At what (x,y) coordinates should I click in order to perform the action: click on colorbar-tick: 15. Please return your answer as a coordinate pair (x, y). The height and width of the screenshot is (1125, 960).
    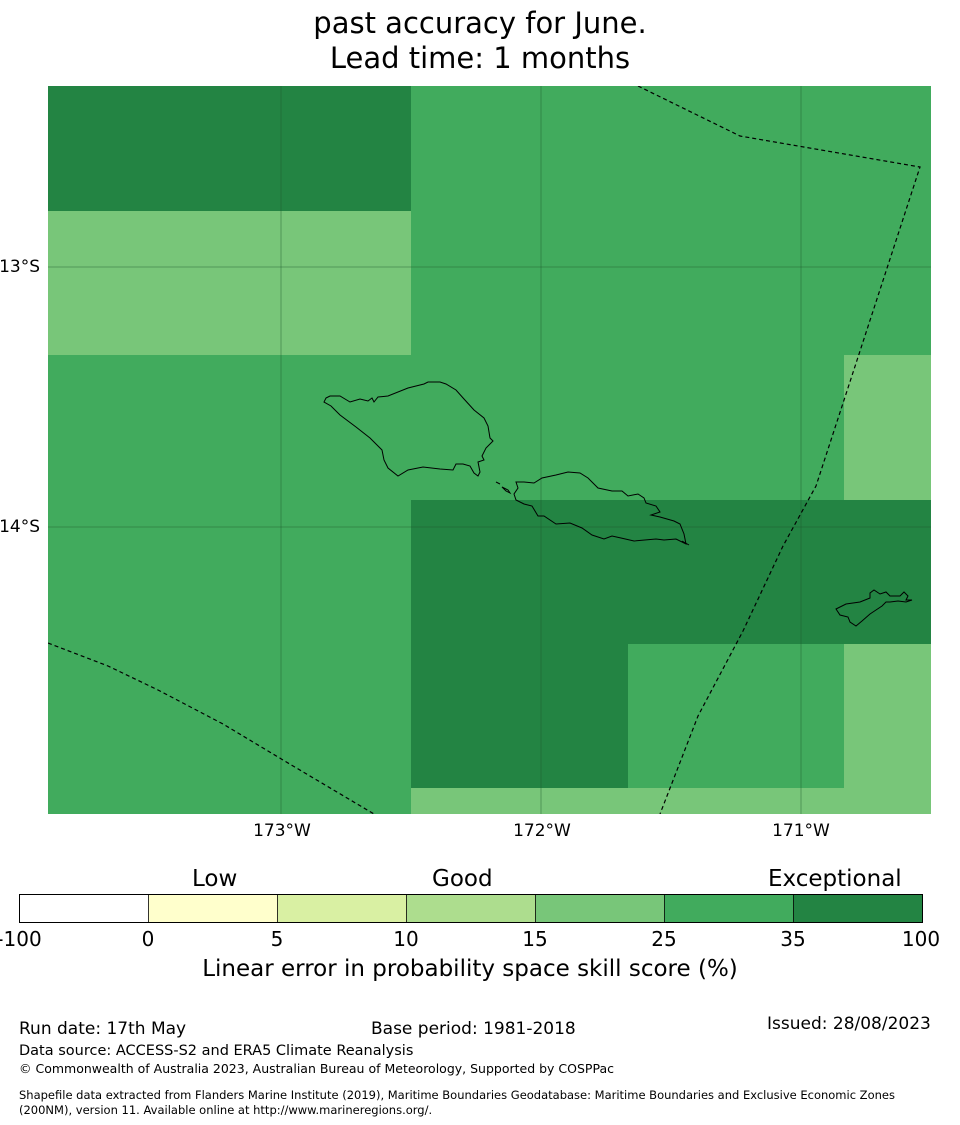
    Looking at the image, I should click on (535, 939).